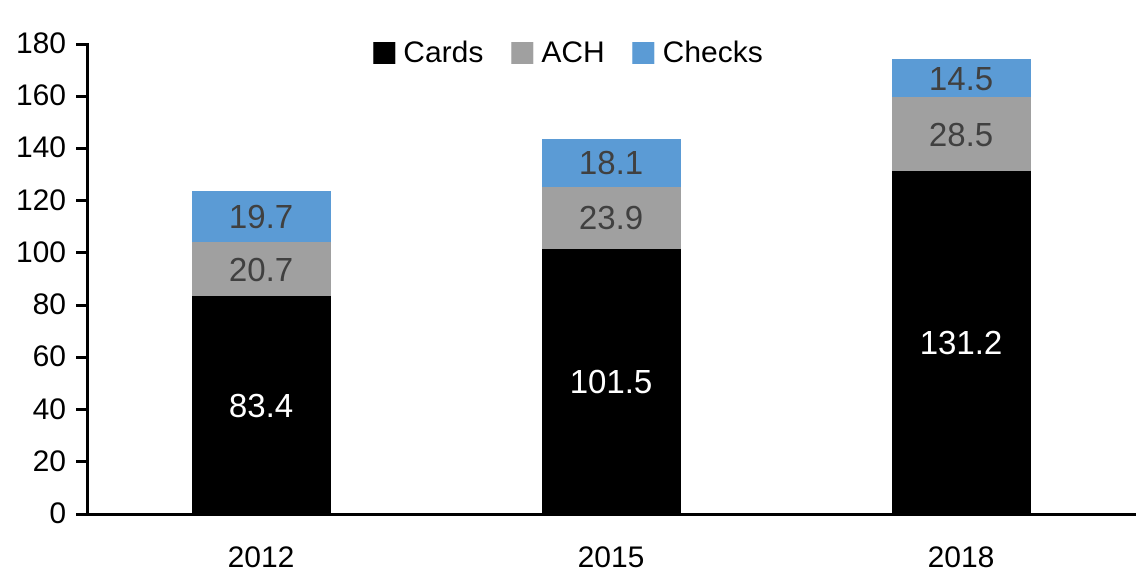 The image size is (1136, 588). I want to click on legend-label: Checks, so click(712, 52).